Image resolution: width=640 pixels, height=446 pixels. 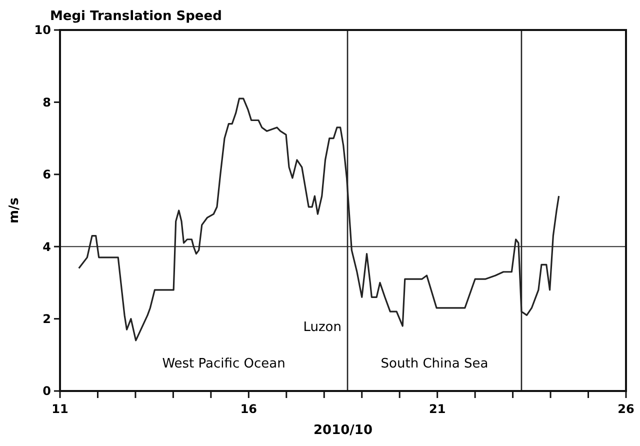 What do you see at coordinates (14, 210) in the screenshot?
I see `y-axis-title: m/s` at bounding box center [14, 210].